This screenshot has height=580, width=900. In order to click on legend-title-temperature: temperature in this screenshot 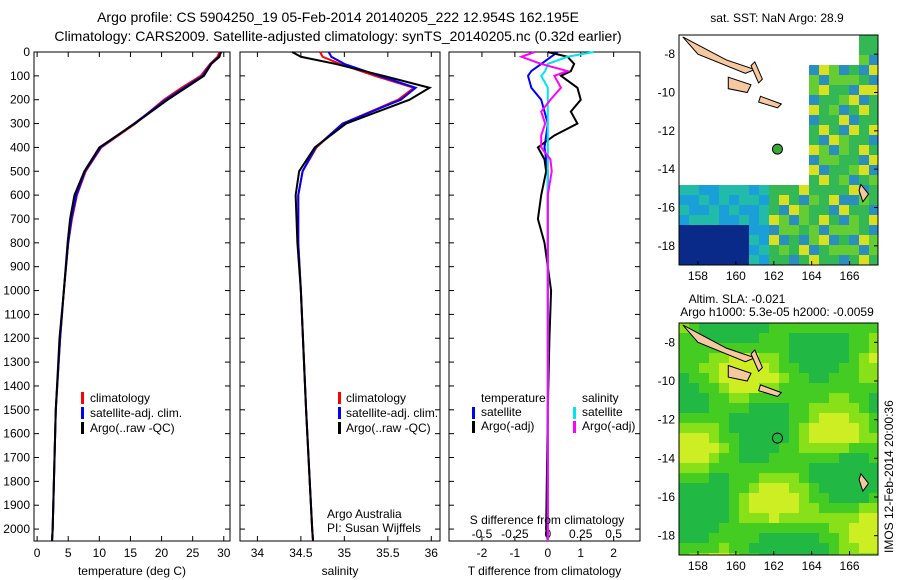, I will do `click(513, 398)`.